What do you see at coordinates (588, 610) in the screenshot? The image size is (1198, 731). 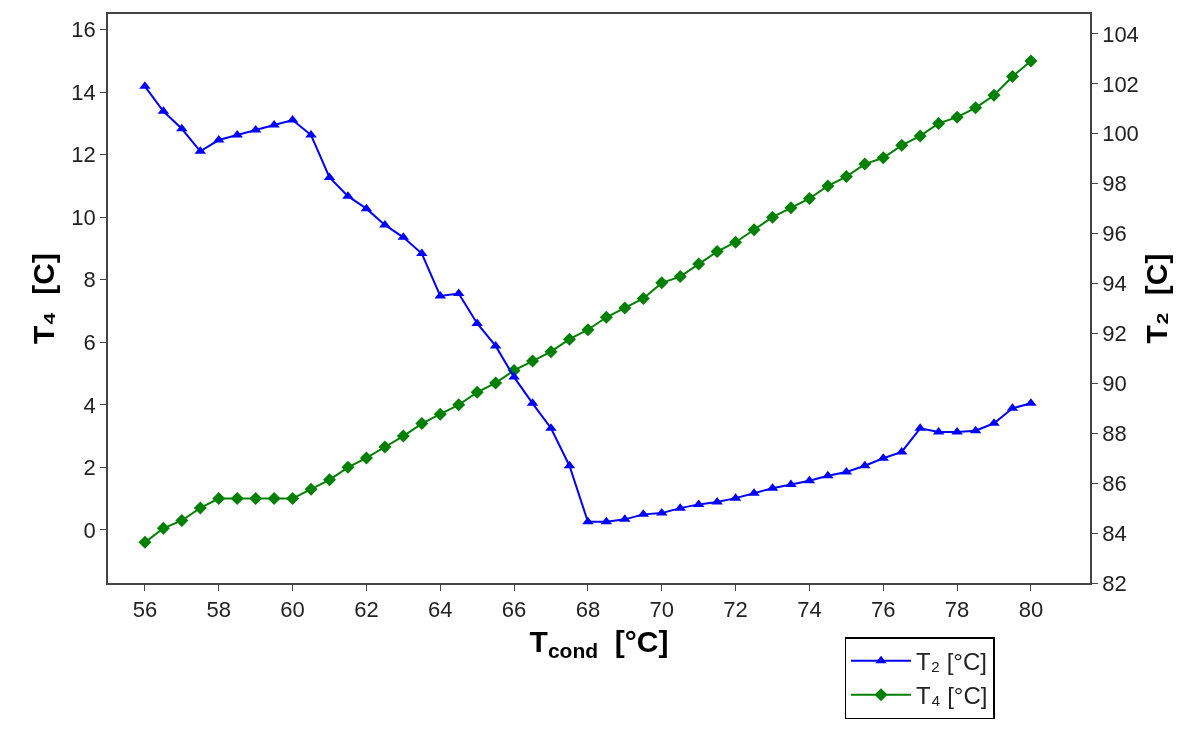 I see `x-tick-label: 68` at bounding box center [588, 610].